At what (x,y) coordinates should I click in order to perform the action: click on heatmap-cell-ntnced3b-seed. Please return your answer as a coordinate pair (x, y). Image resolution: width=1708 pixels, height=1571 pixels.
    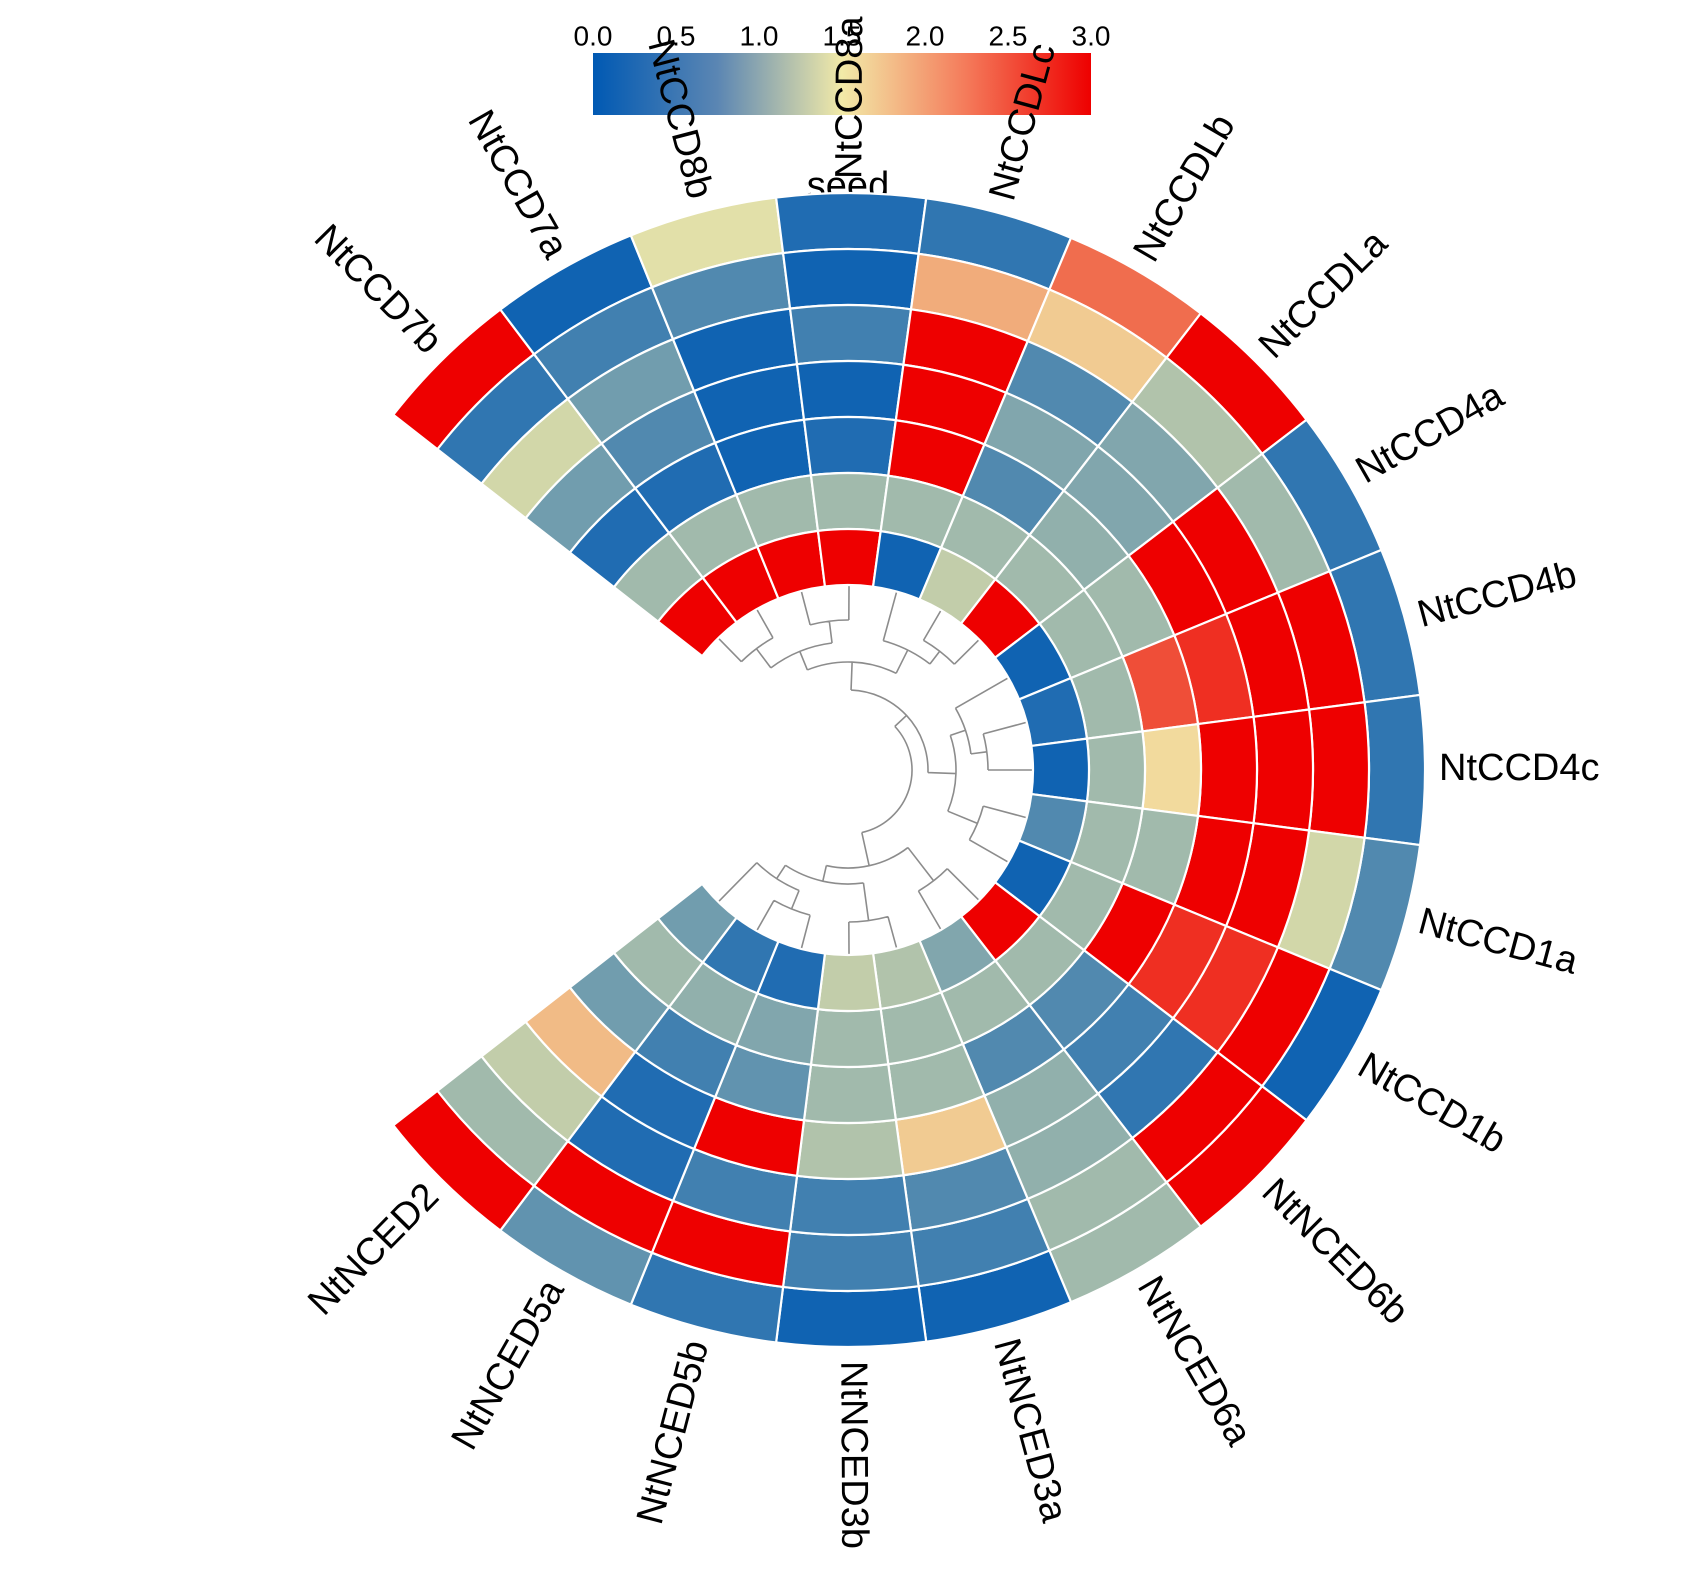
    Looking at the image, I should click on (851, 1316).